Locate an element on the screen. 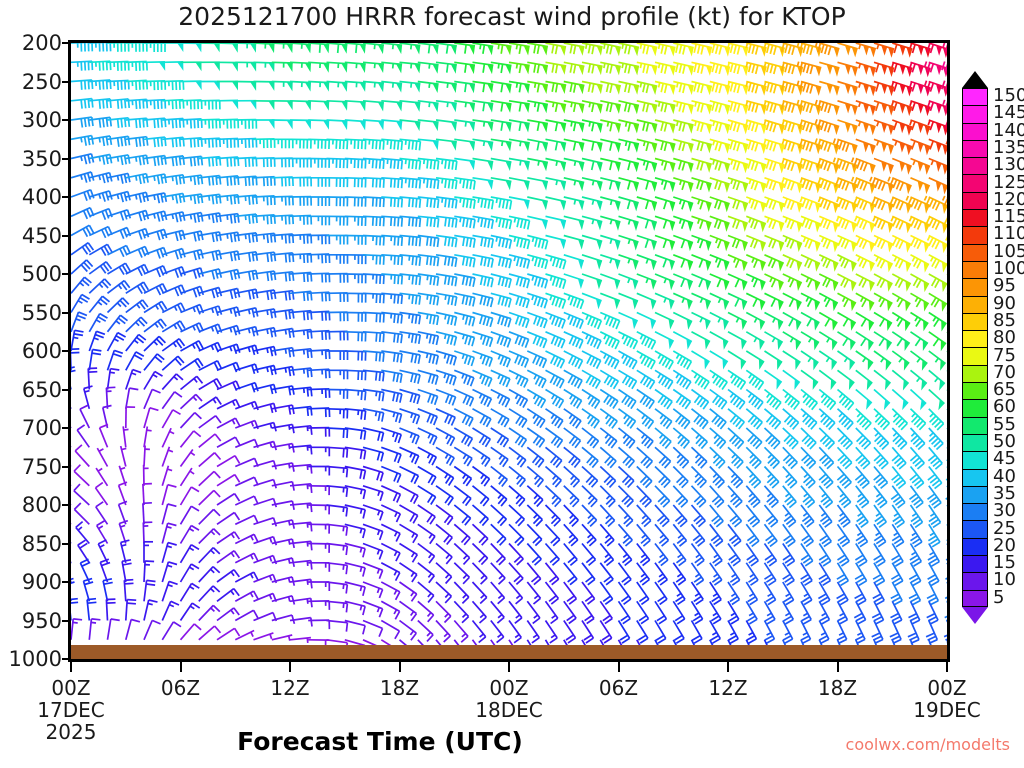 The width and height of the screenshot is (1024, 768). x-axis-tick-label: 00Z is located at coordinates (947, 688).